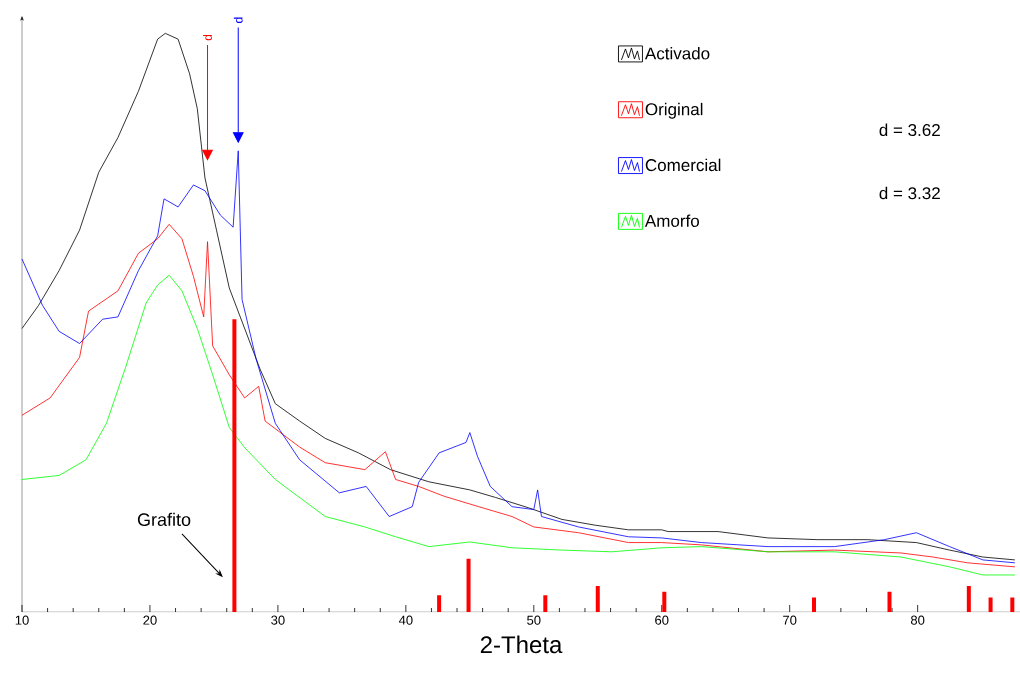 The height and width of the screenshot is (689, 1020). I want to click on annotation: d, so click(207, 37).